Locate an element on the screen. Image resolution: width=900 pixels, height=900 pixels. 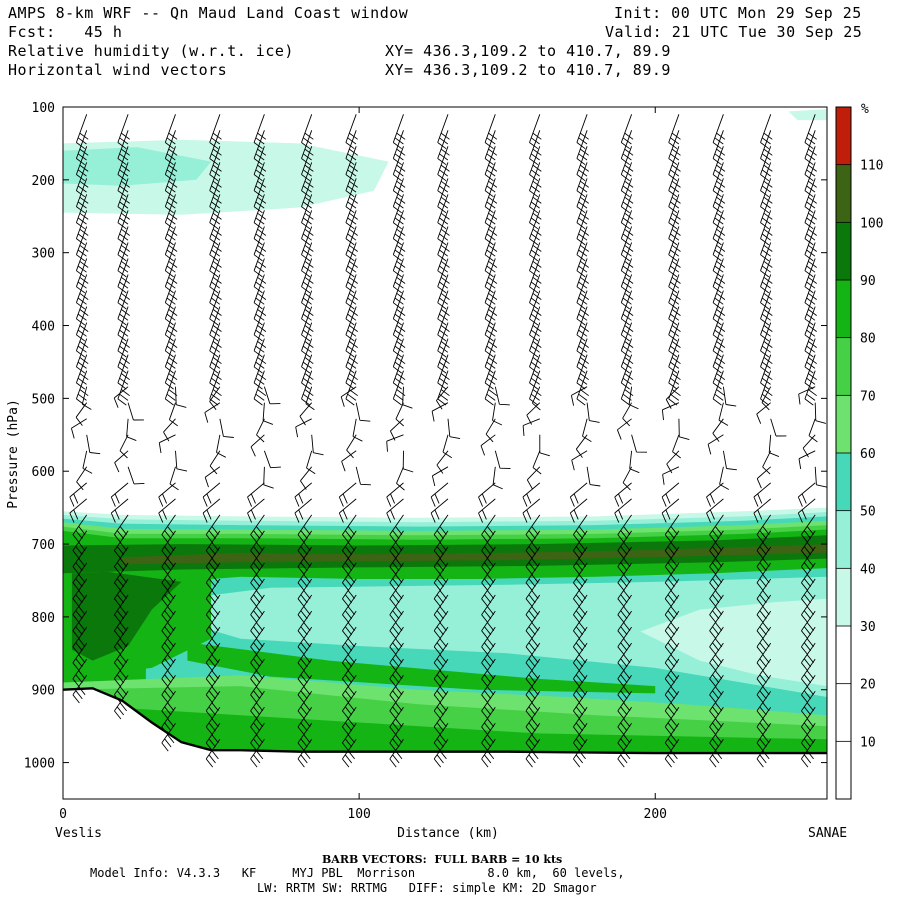
colorbar-label: 70 is located at coordinates (868, 396).